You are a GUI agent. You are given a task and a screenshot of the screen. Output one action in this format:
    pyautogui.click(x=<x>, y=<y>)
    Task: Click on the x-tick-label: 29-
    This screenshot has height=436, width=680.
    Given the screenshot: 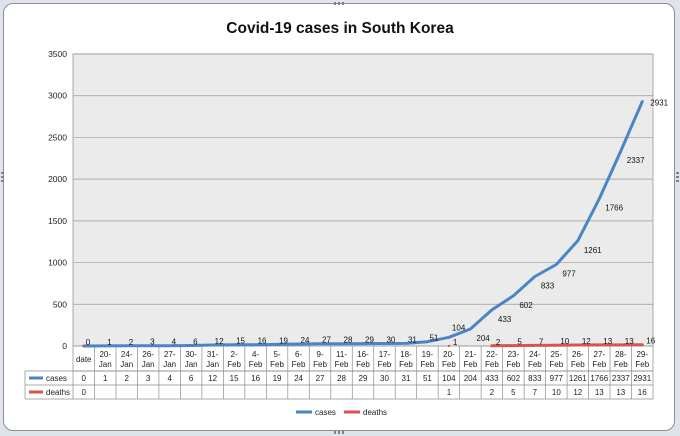 What is the action you would take?
    pyautogui.click(x=642, y=354)
    